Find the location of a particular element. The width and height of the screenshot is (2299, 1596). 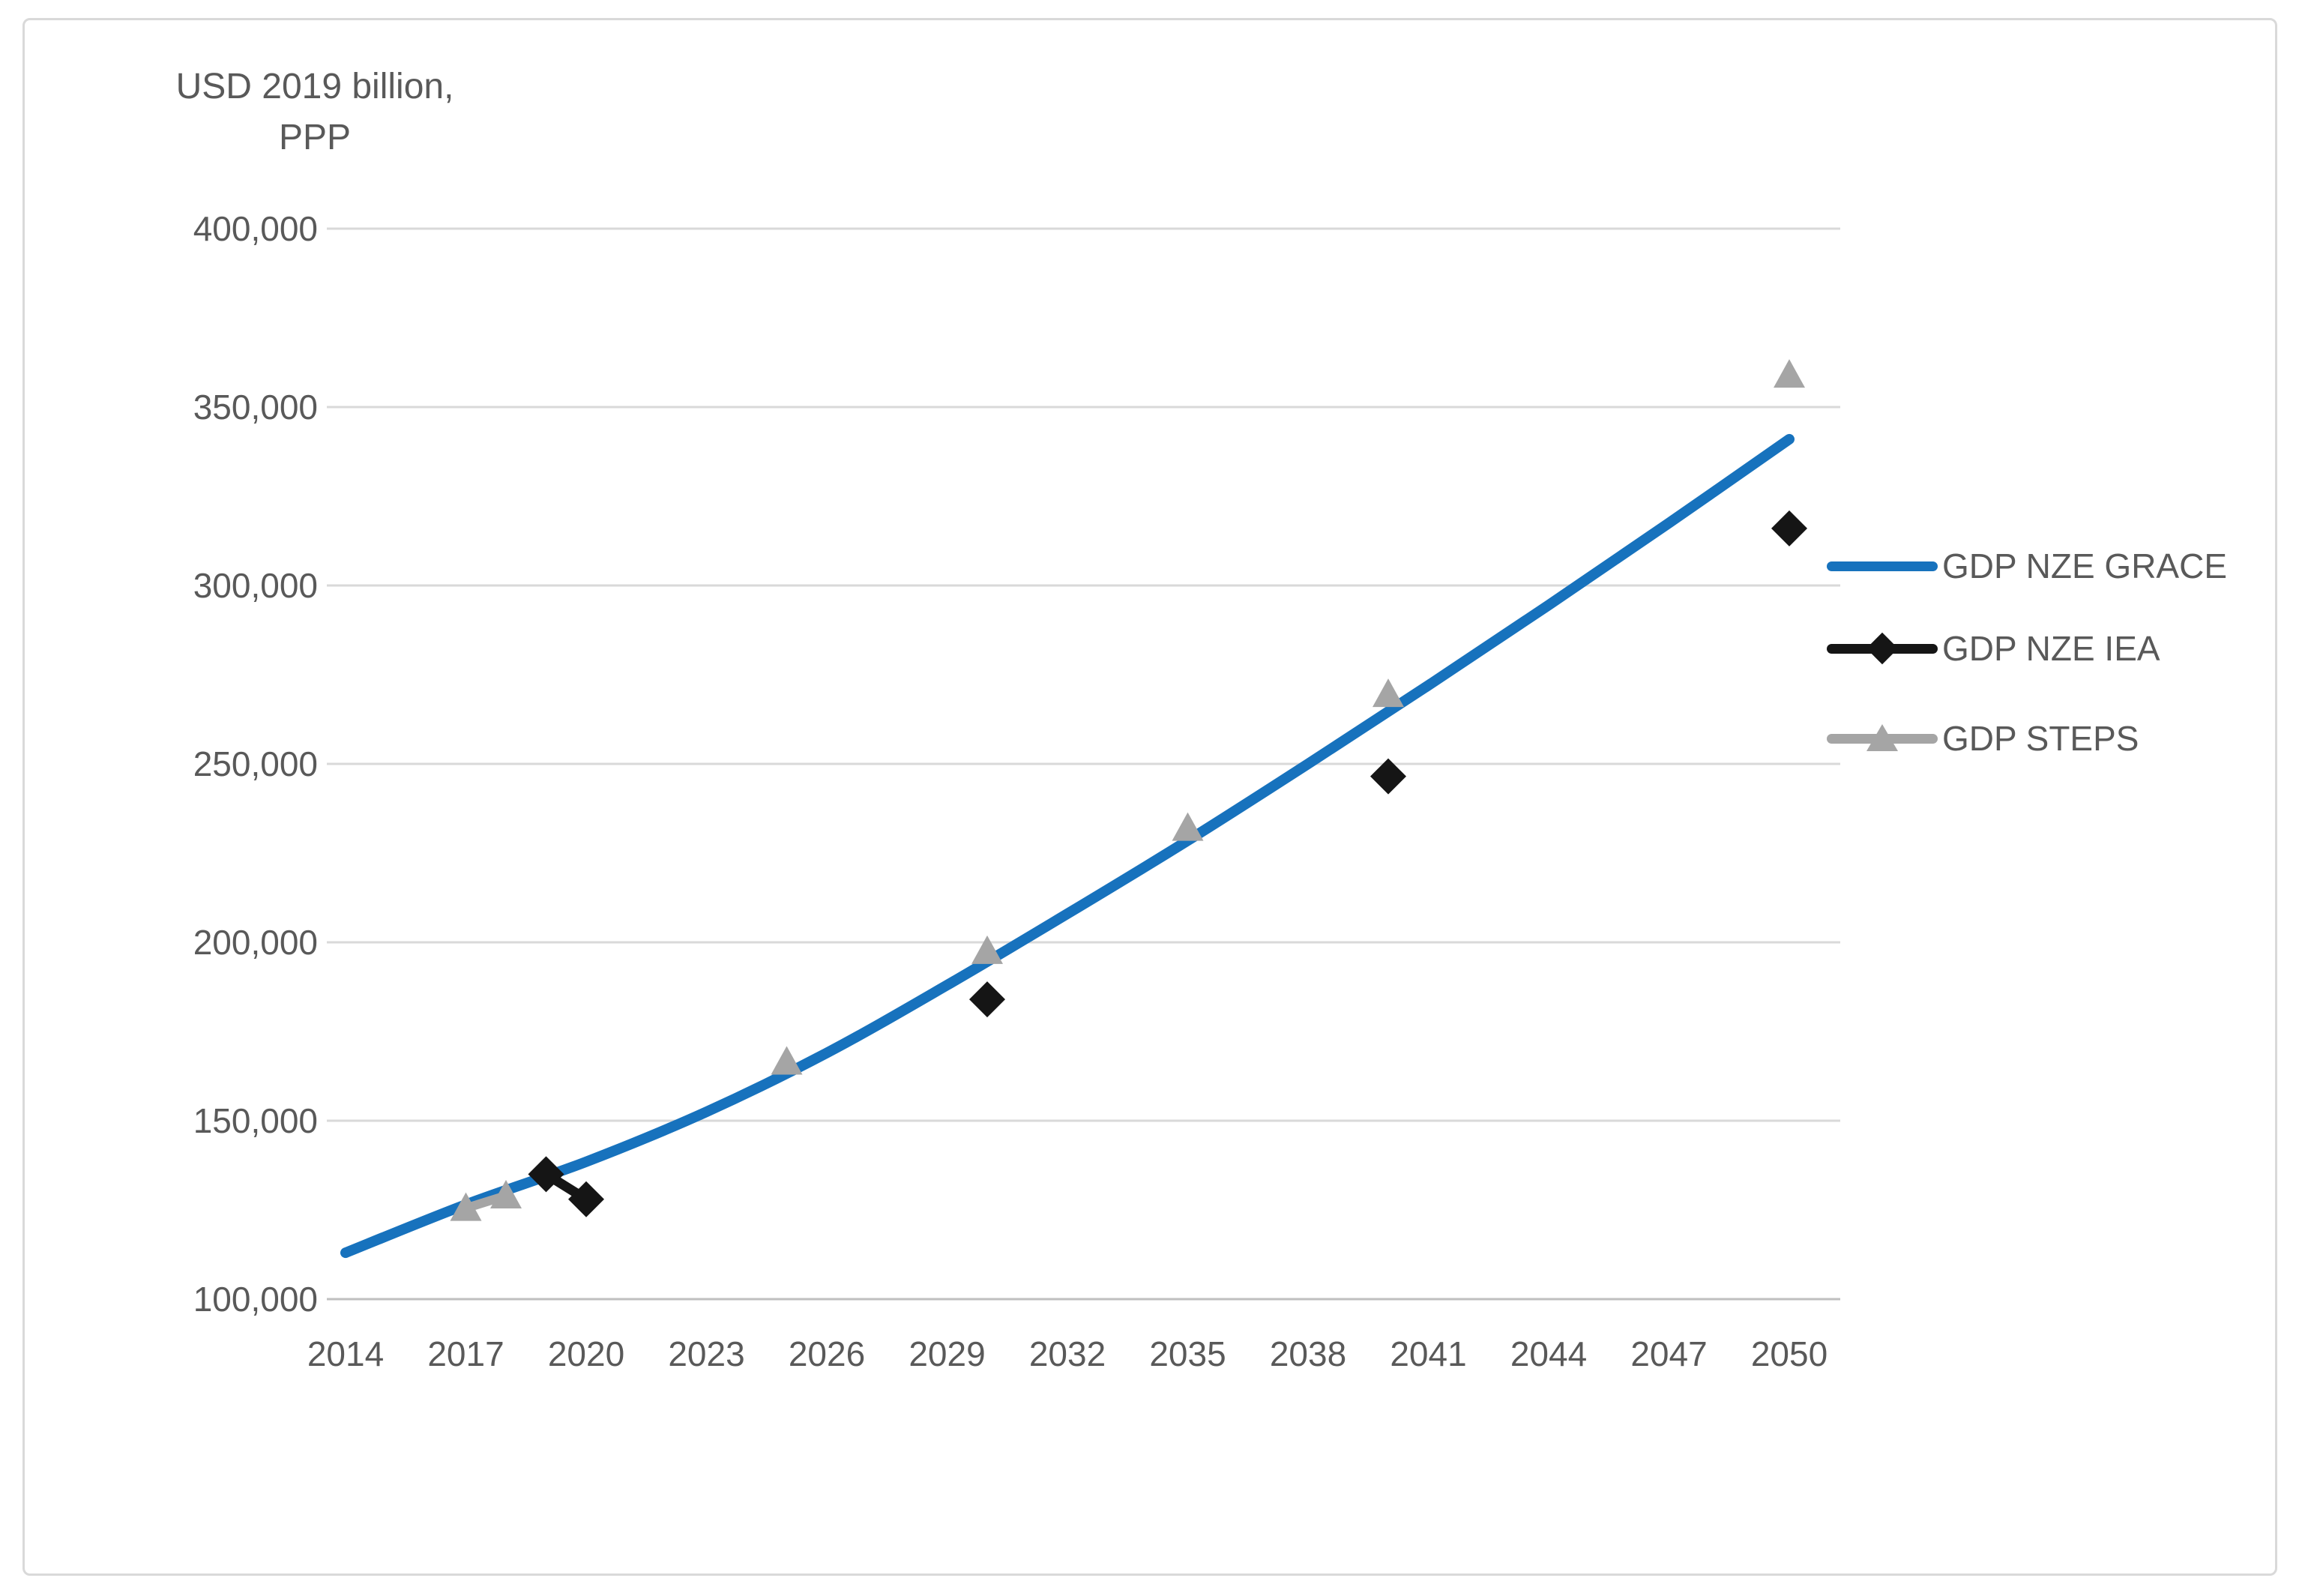

iea-marker-2040 is located at coordinates (1388, 776).